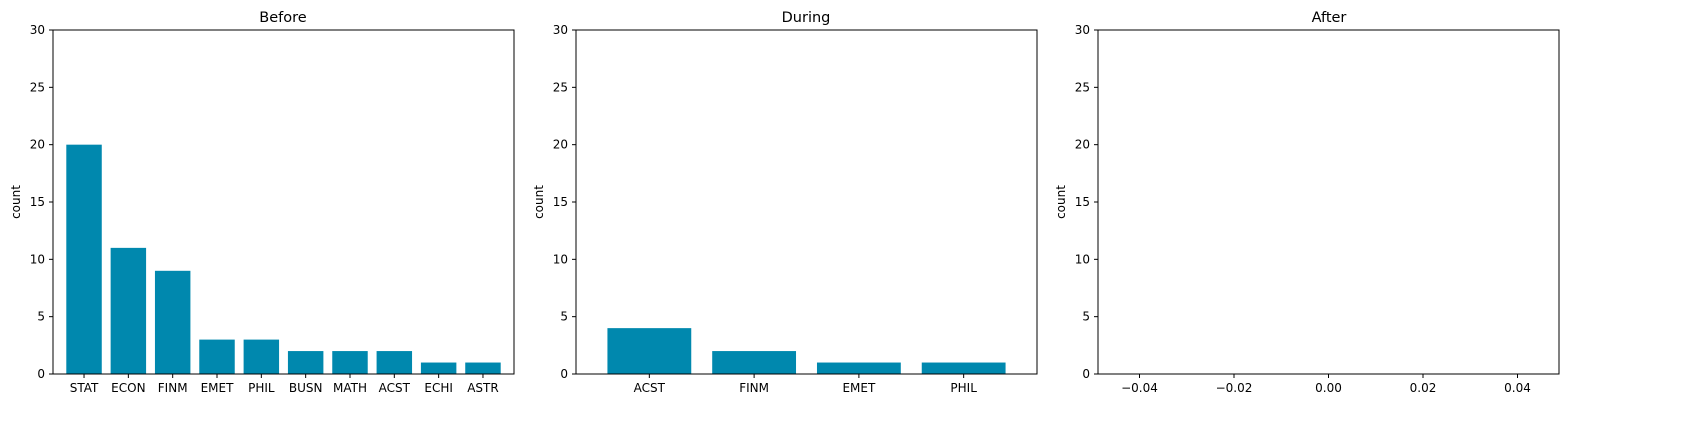 The width and height of the screenshot is (1686, 435). What do you see at coordinates (1234, 388) in the screenshot?
I see `x-tick-label: −0.02` at bounding box center [1234, 388].